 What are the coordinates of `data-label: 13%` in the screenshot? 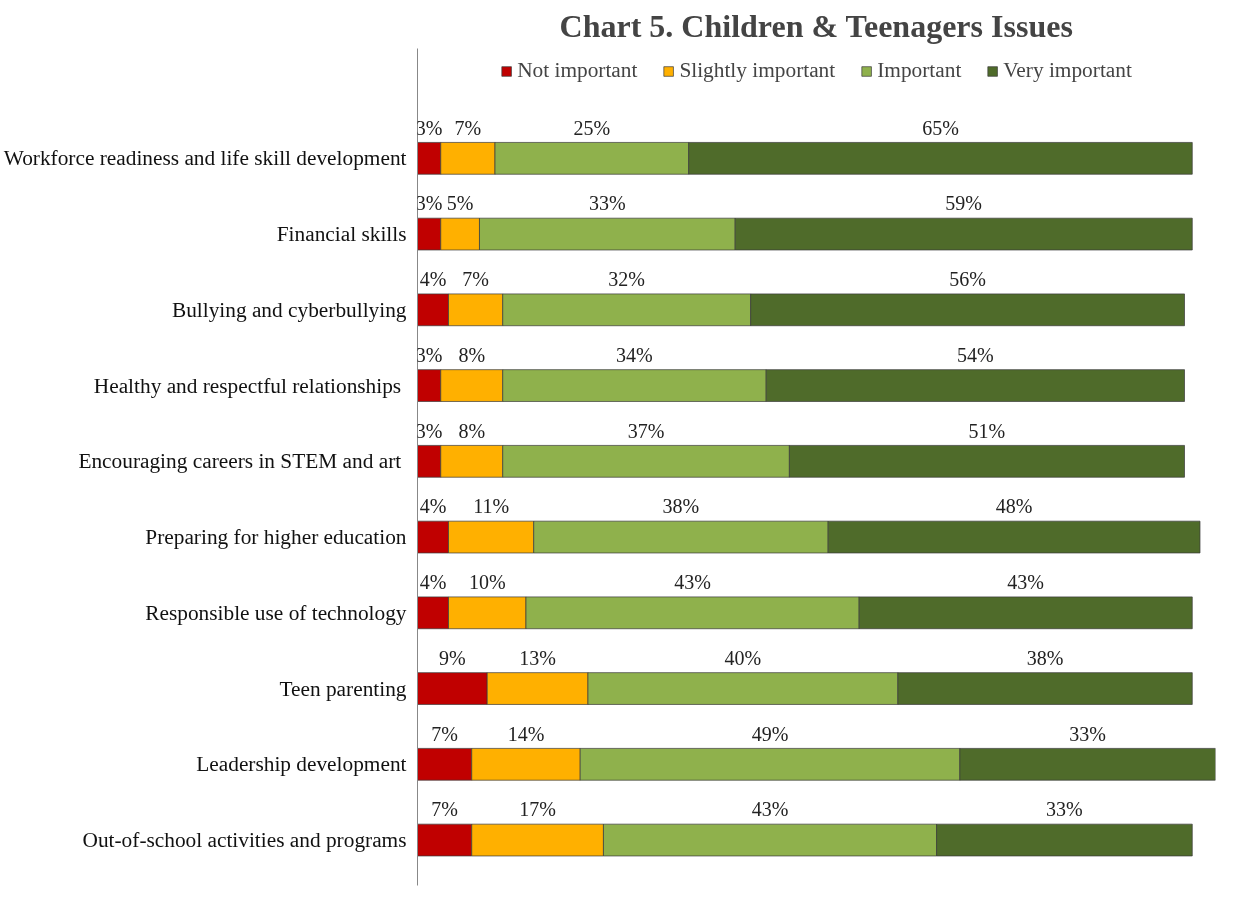 It's located at (537, 657).